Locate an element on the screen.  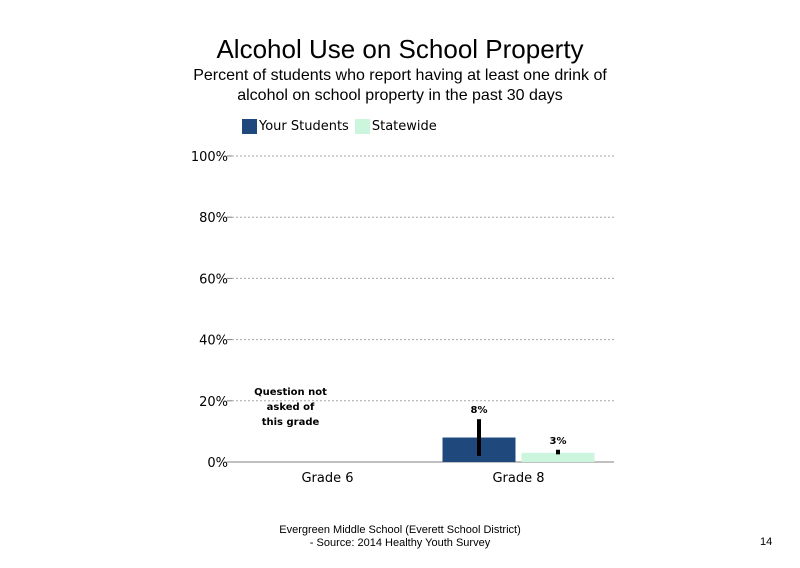
legend-item-statewide: Statewide is located at coordinates (395, 126).